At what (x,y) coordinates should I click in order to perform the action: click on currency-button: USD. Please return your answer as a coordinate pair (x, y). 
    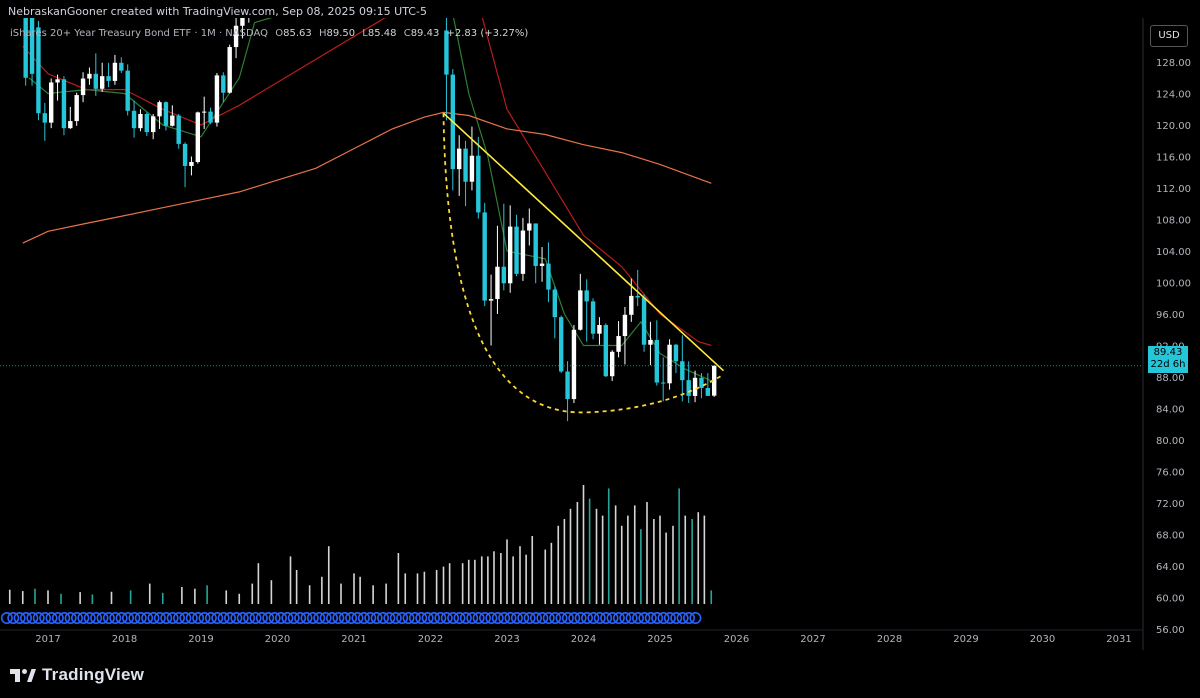
    Looking at the image, I should click on (1169, 36).